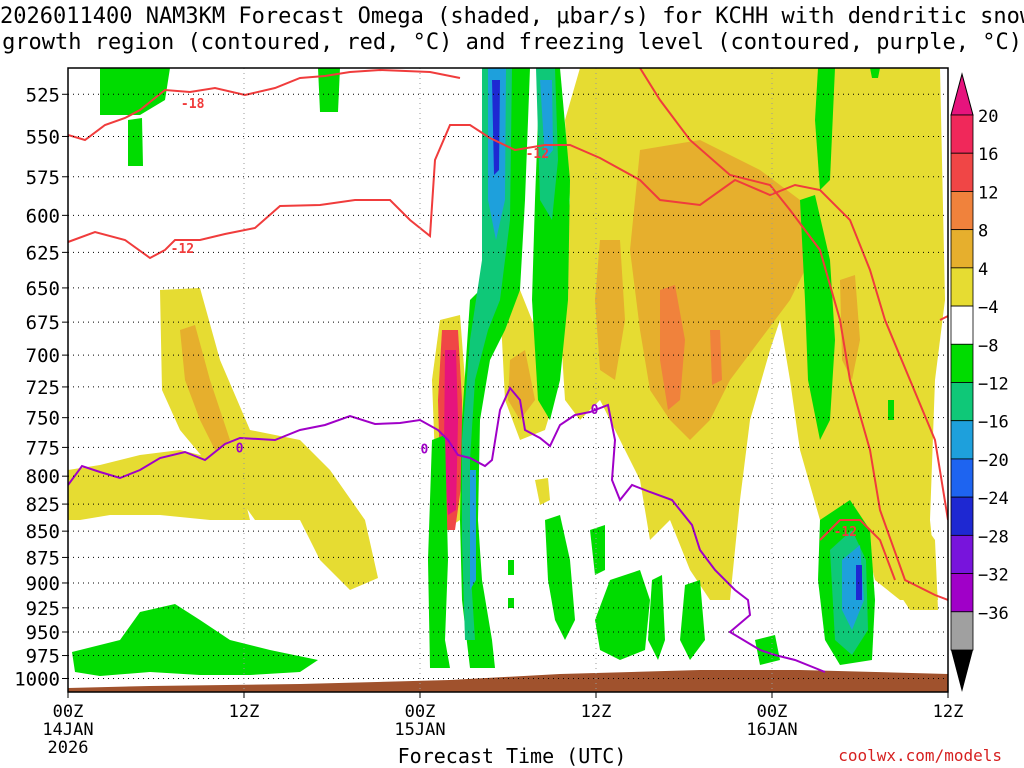 The width and height of the screenshot is (1024, 768). Describe the element at coordinates (193, 104) in the screenshot. I see `contour-label: -18` at that location.